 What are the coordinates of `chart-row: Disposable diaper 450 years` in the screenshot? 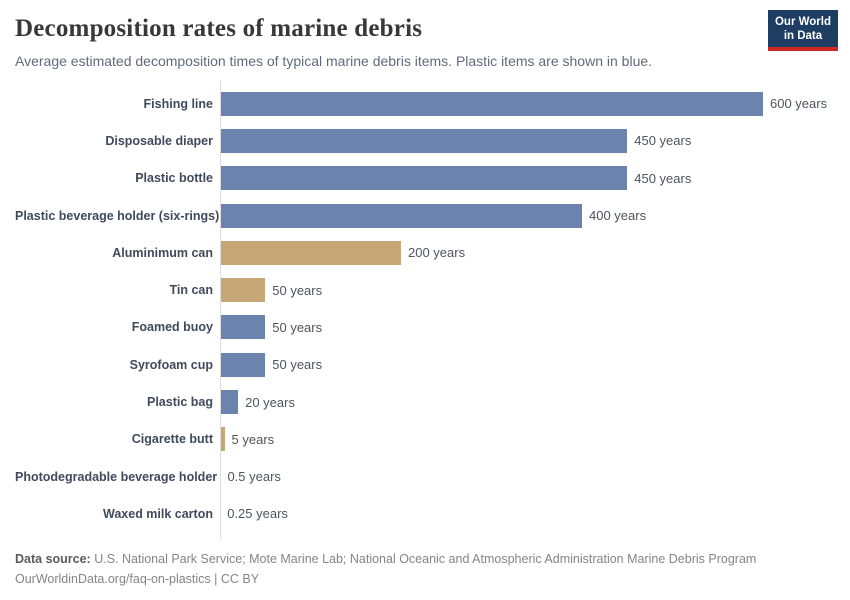 It's located at (426, 140).